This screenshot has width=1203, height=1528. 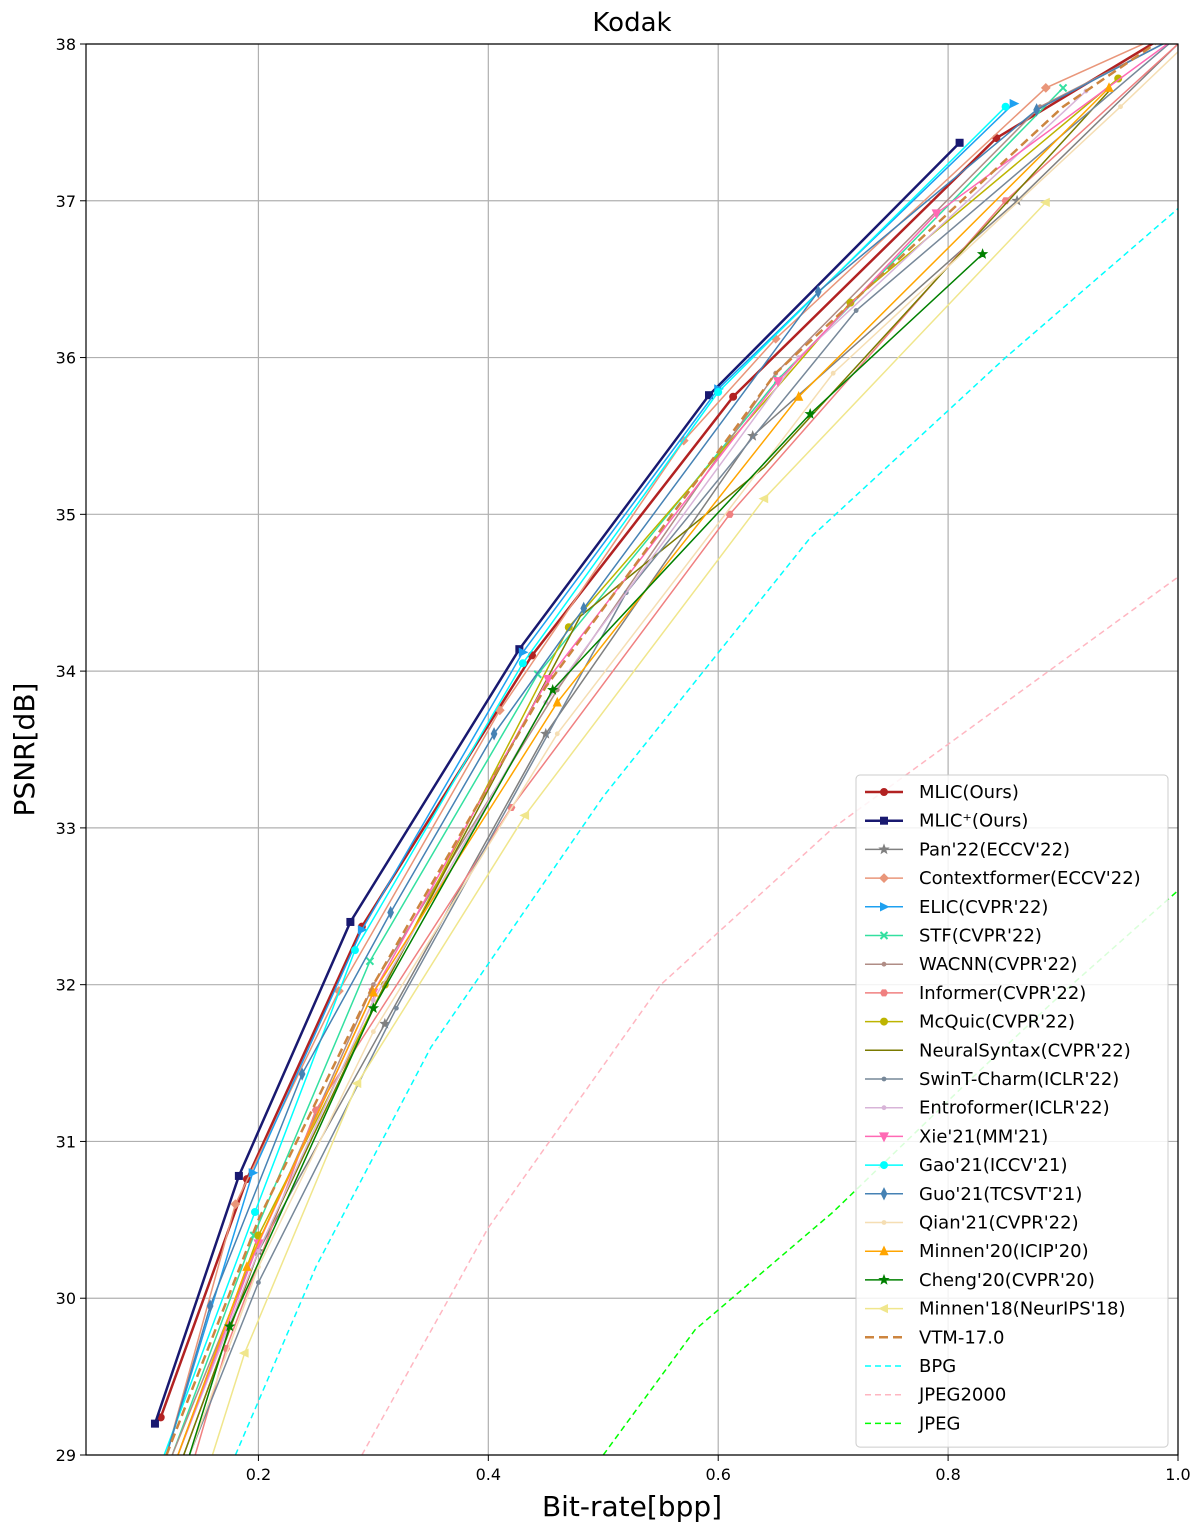 I want to click on legend-label: Gao'21(ICCV'21), so click(x=993, y=1165).